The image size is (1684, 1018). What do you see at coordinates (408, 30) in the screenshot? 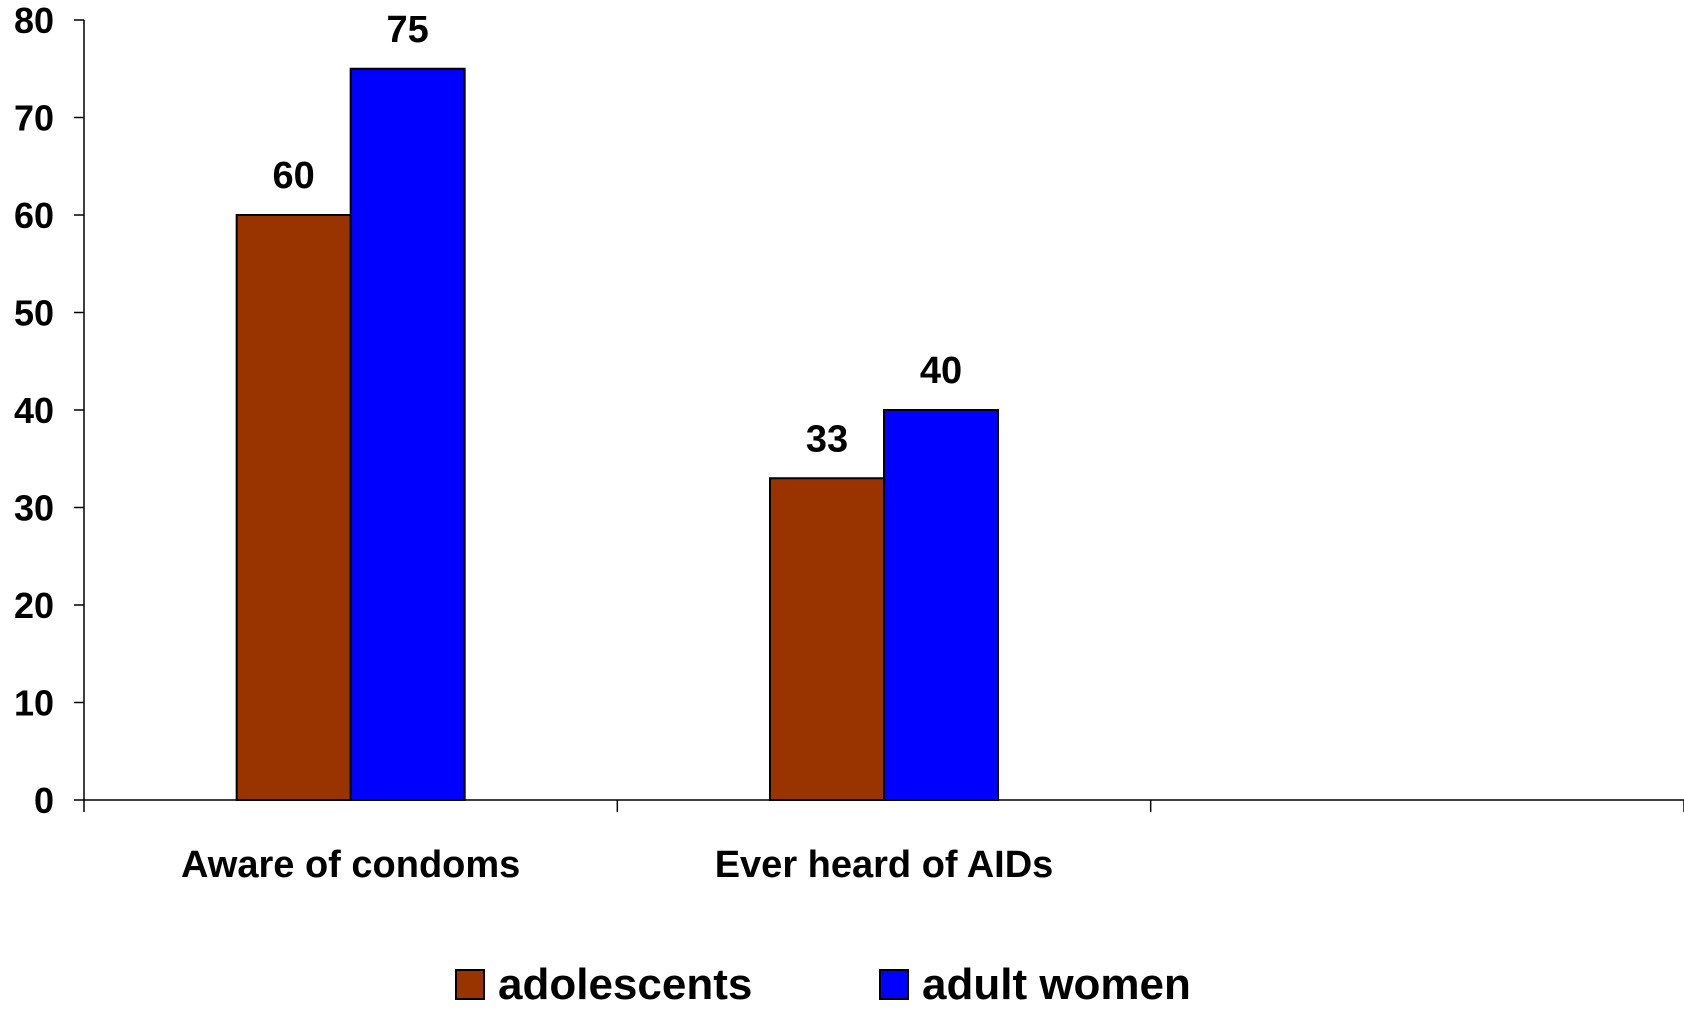
I see `data-label: 75` at bounding box center [408, 30].